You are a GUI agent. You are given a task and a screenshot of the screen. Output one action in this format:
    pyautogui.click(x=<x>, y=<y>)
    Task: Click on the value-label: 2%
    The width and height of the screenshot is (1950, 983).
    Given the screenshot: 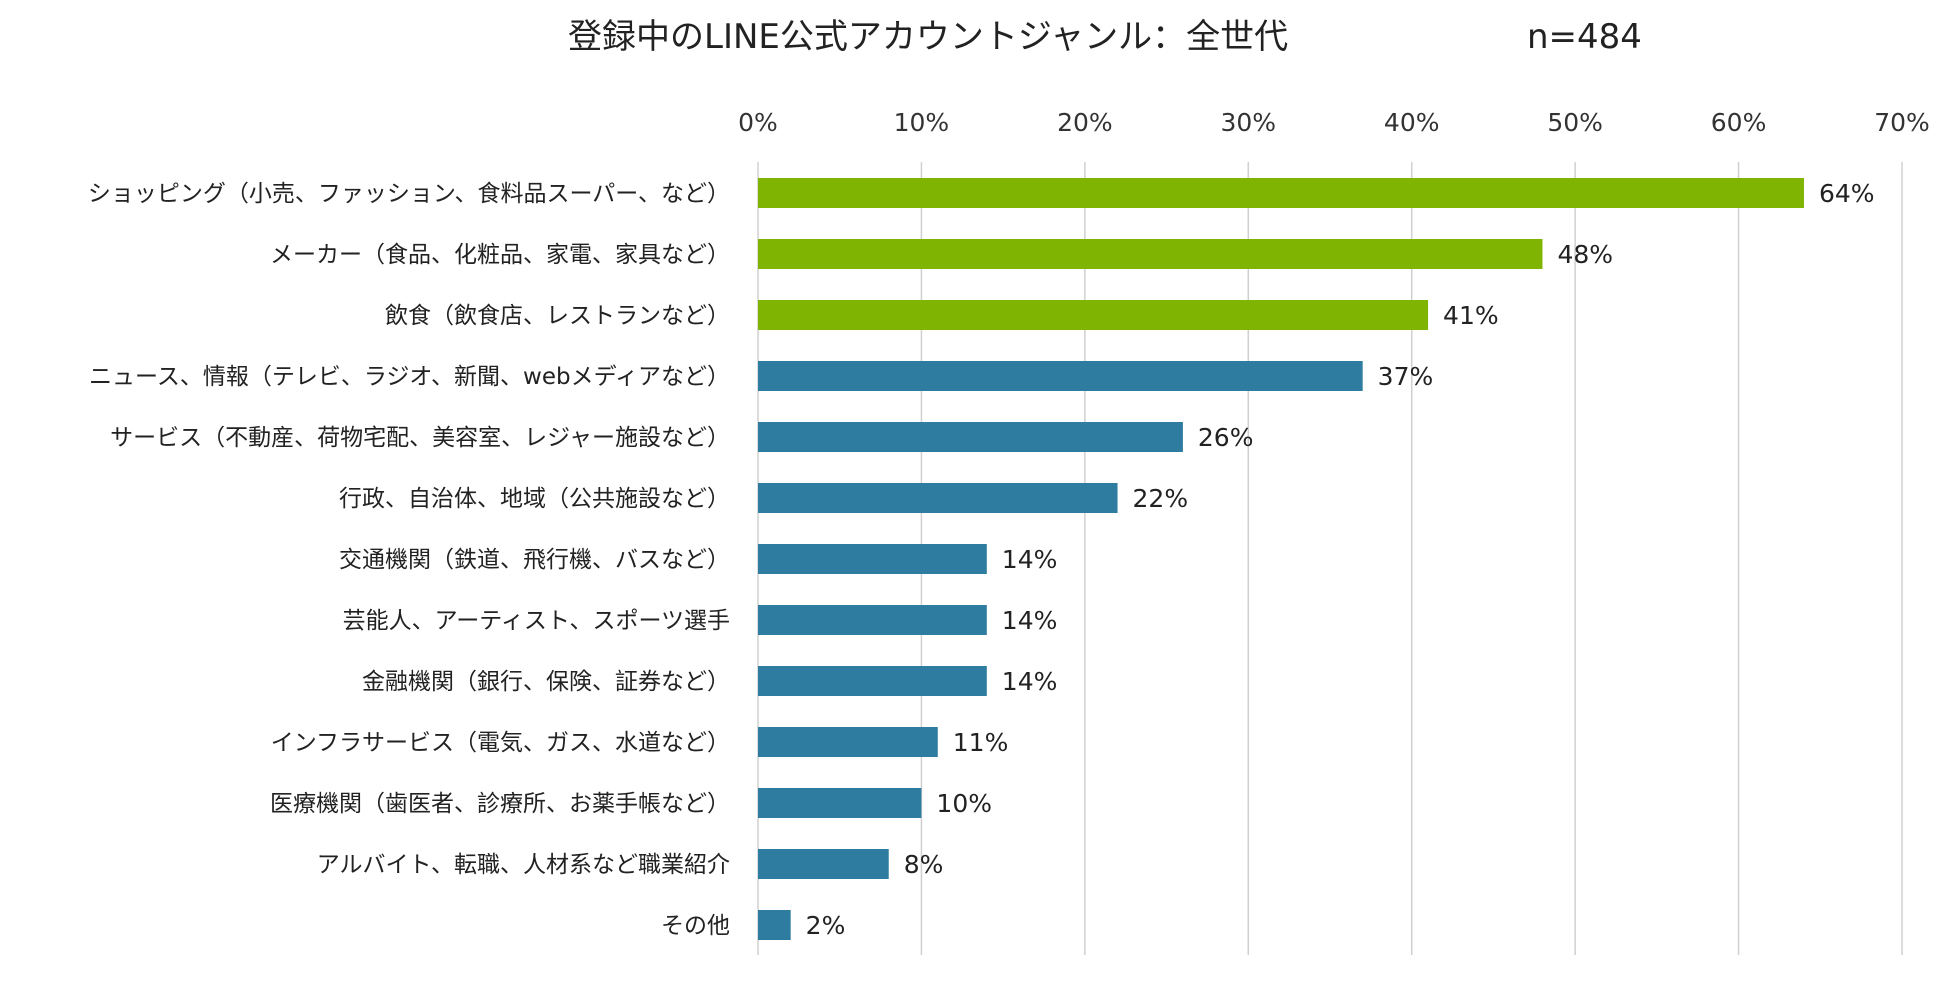 What is the action you would take?
    pyautogui.click(x=826, y=925)
    